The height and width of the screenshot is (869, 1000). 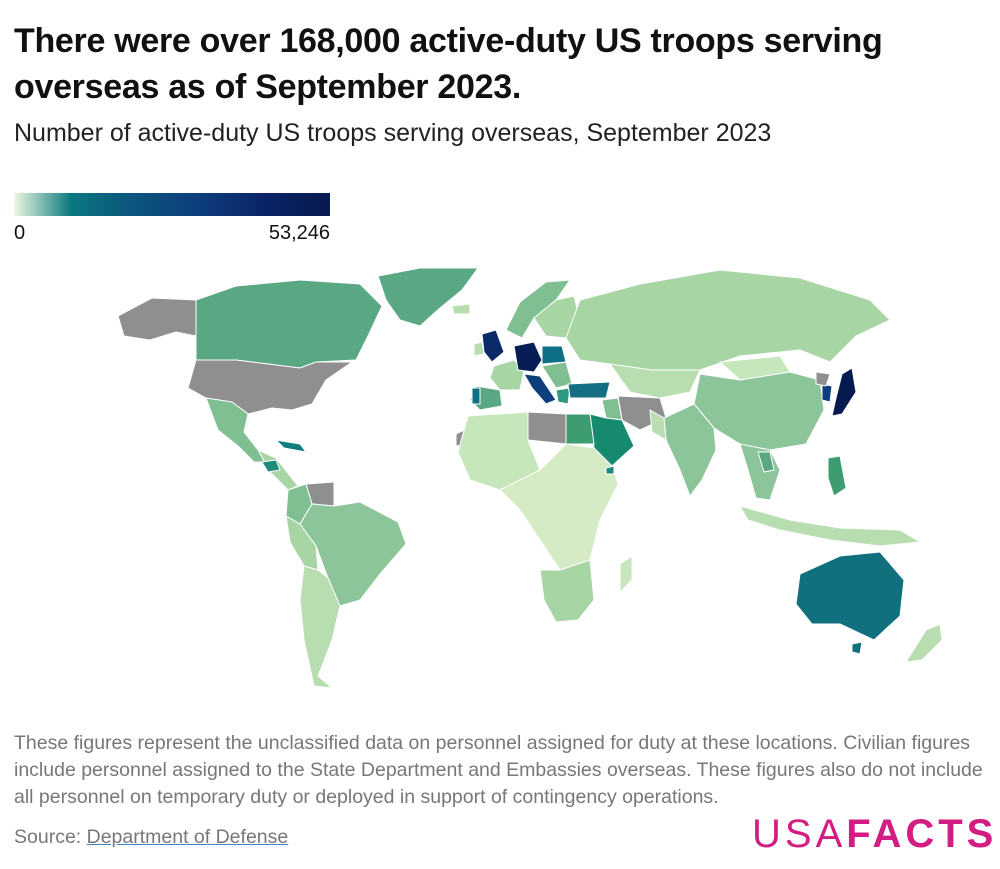 I want to click on country-greece, so click(x=563, y=396).